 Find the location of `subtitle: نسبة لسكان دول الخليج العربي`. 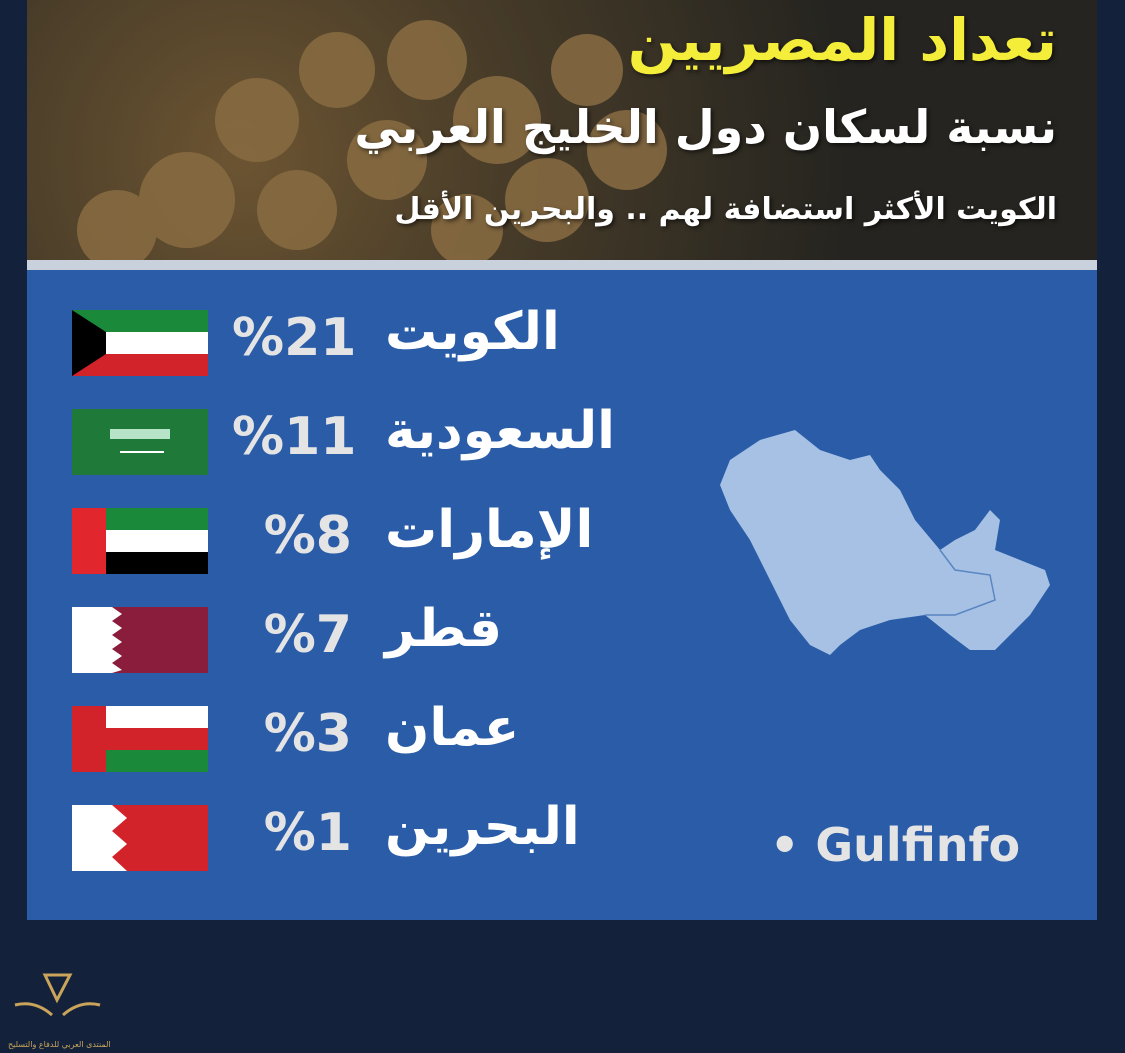

subtitle: نسبة لسكان دول الخليج العربي is located at coordinates (705, 127).